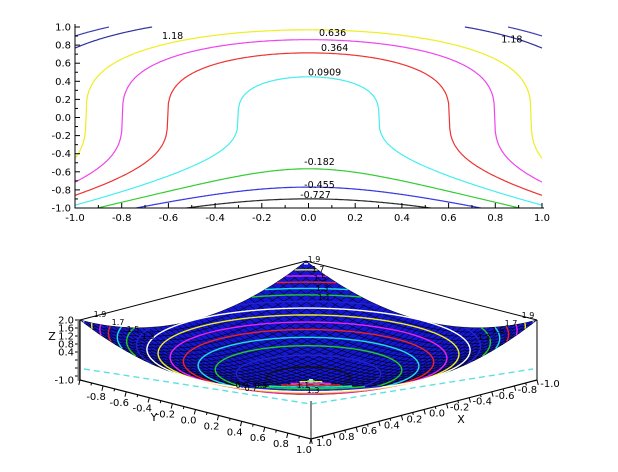 The height and width of the screenshot is (472, 618). Describe the element at coordinates (324, 297) in the screenshot. I see `surface-level-label: 1.1` at that location.